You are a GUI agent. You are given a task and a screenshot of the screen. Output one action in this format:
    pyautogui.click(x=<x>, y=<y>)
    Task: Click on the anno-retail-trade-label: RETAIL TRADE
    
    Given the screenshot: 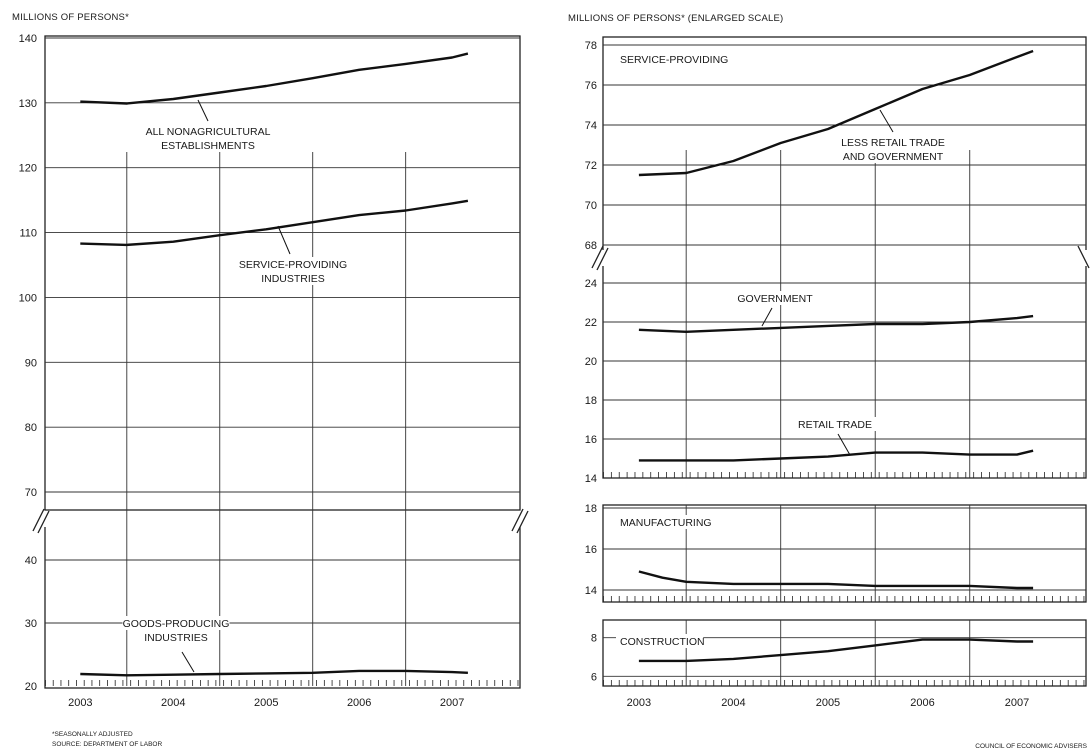 What is the action you would take?
    pyautogui.click(x=835, y=425)
    